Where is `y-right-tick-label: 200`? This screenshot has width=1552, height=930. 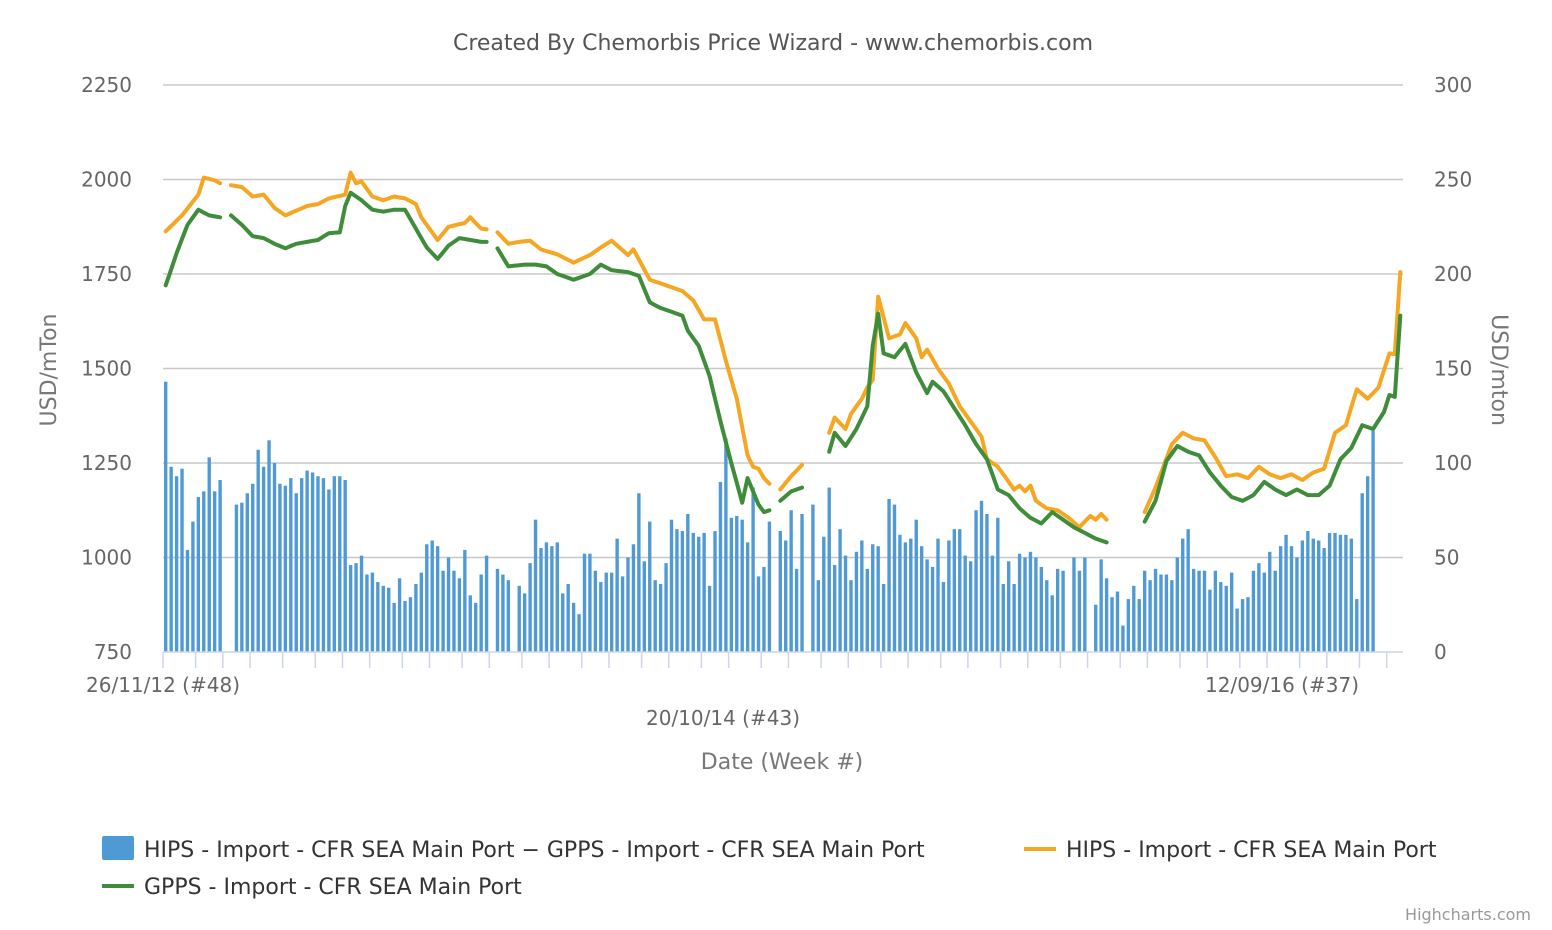
y-right-tick-label: 200 is located at coordinates (1453, 274).